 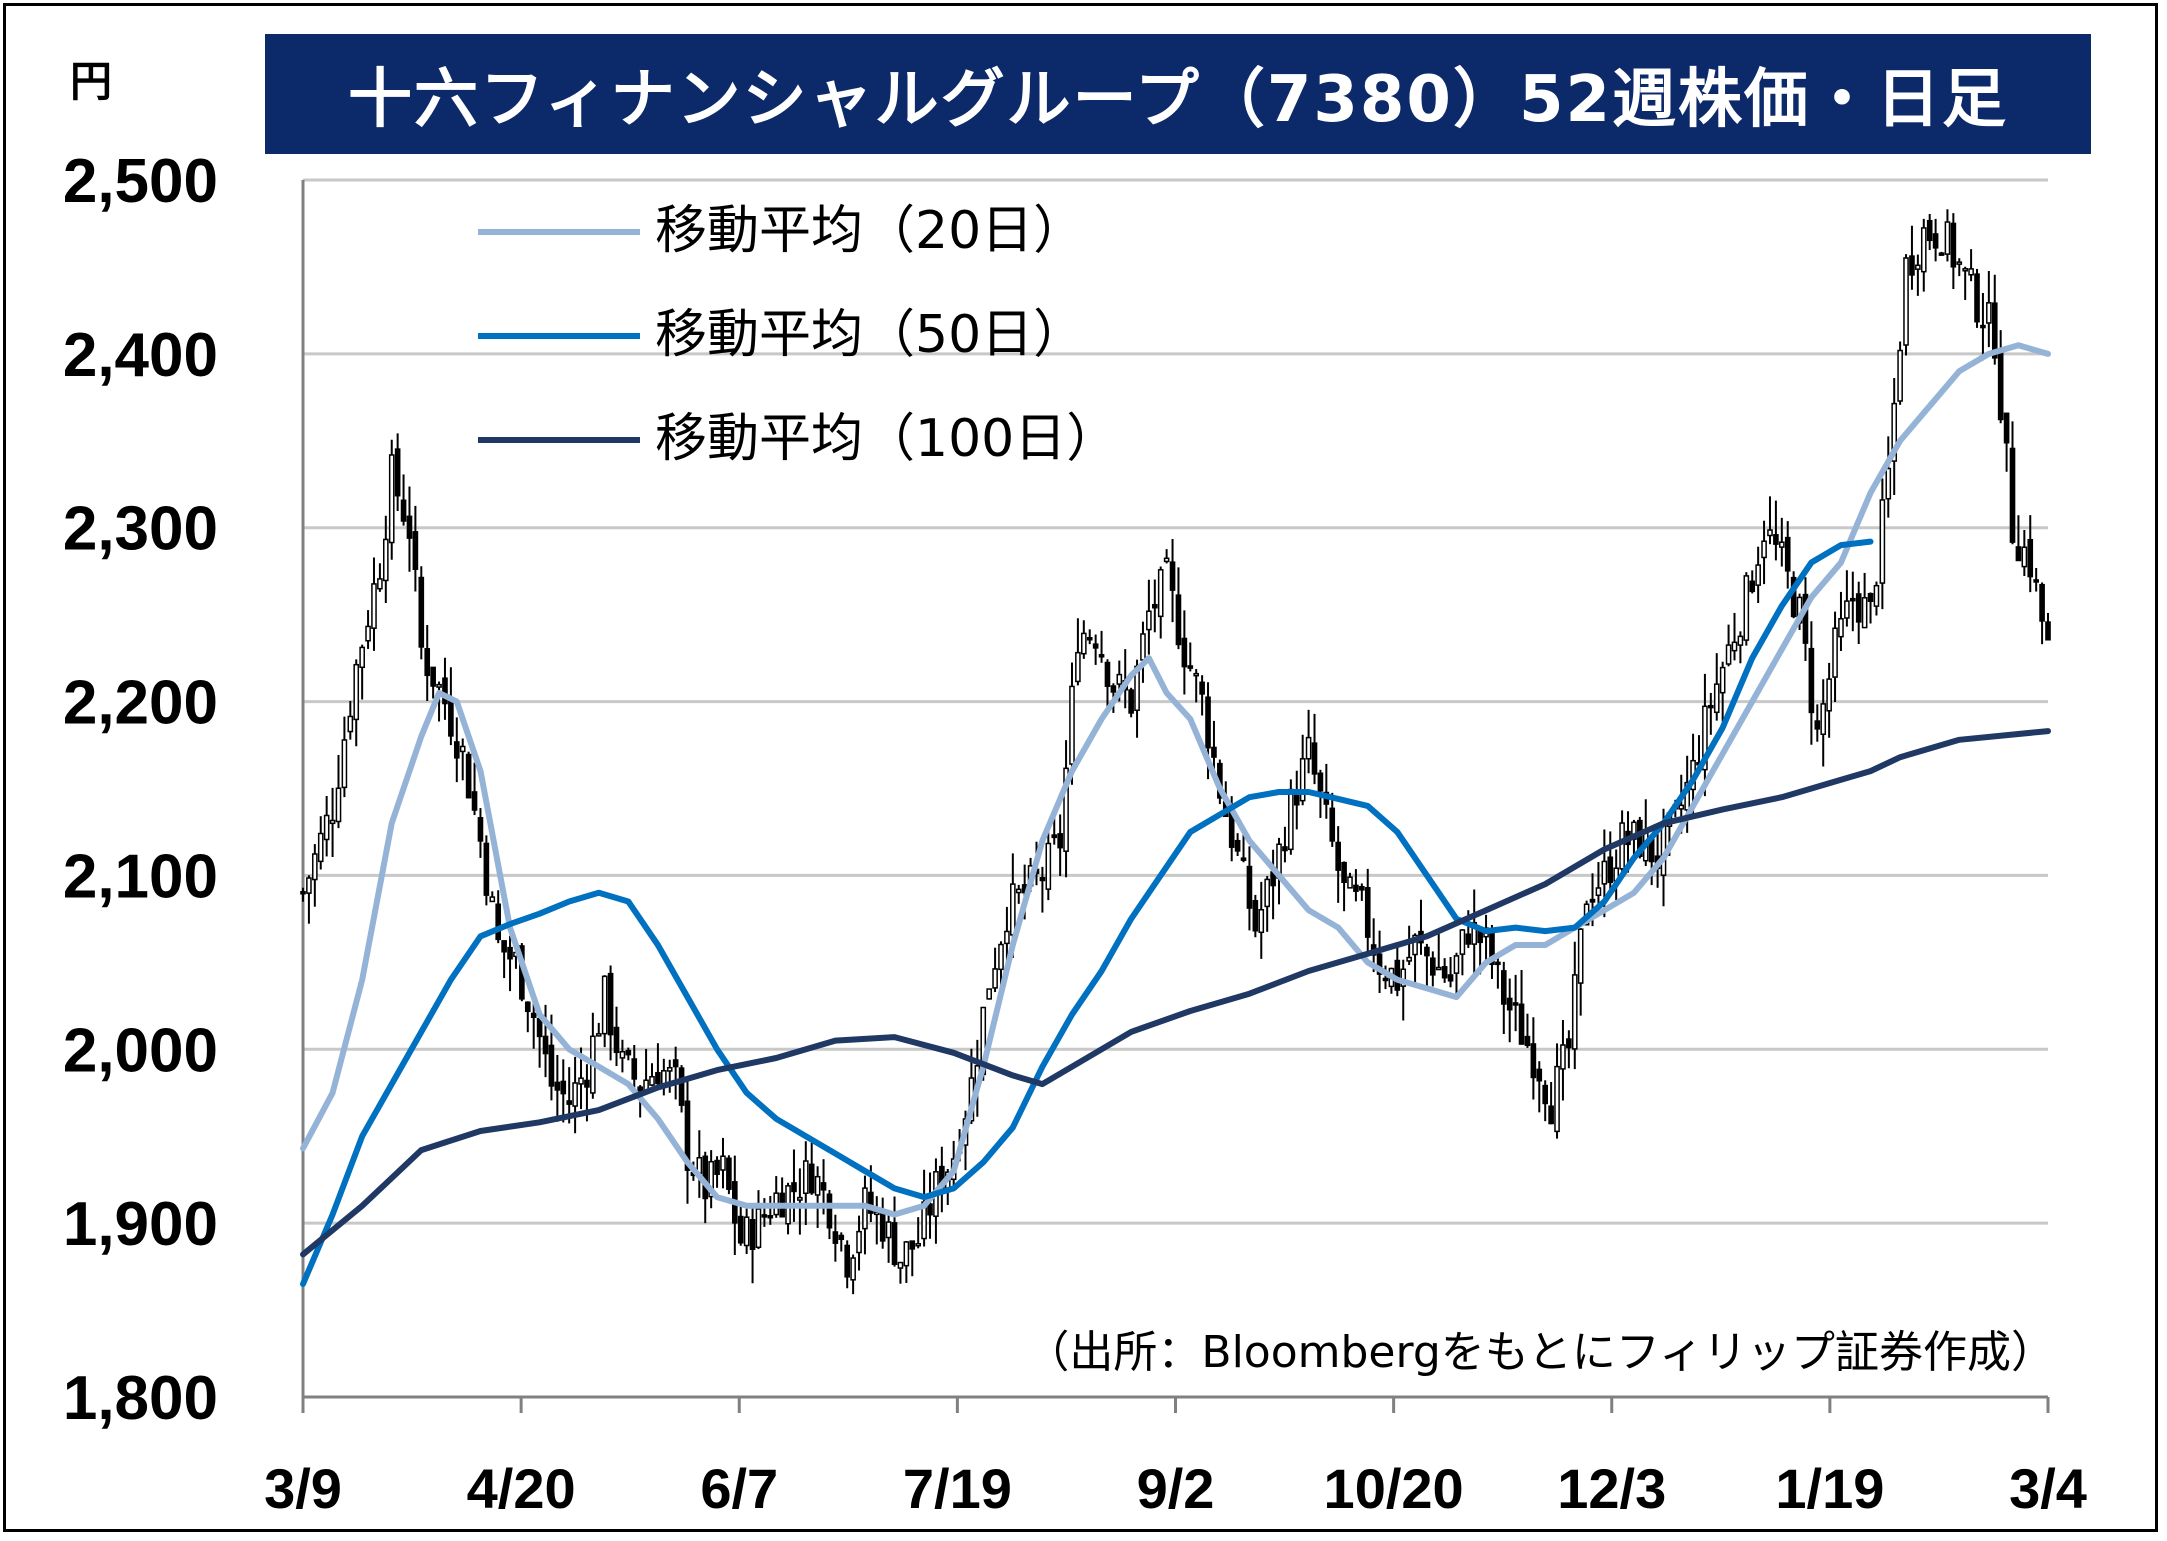 I want to click on source-note: （出所：Bloombergをもとにフィリップ証券作成）, so click(x=1540, y=1352).